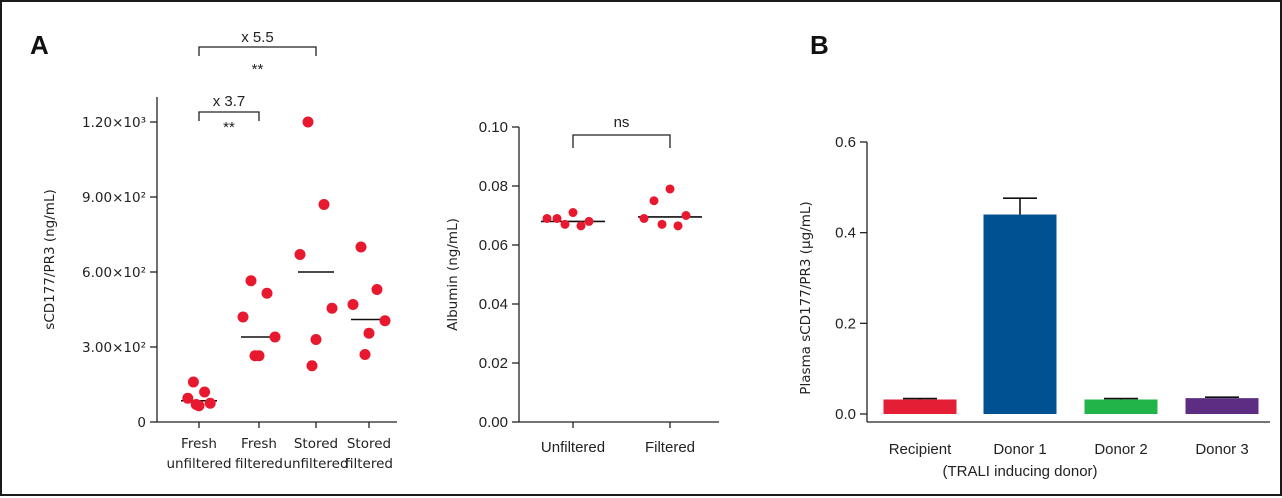 The height and width of the screenshot is (498, 1282). Describe the element at coordinates (316, 444) in the screenshot. I see `x-tick-label-2-line1: Stored` at that location.